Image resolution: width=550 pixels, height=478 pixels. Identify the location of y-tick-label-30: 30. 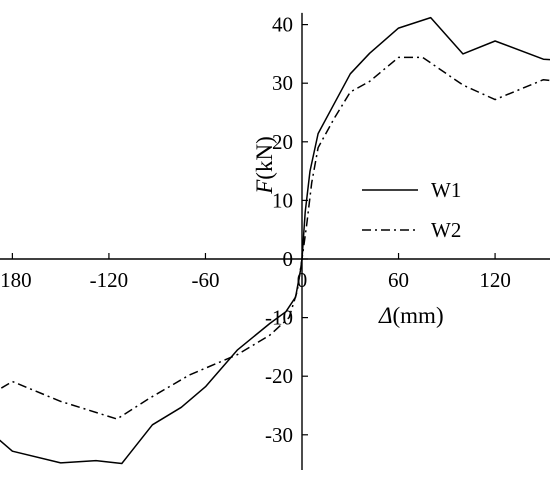
(282, 83).